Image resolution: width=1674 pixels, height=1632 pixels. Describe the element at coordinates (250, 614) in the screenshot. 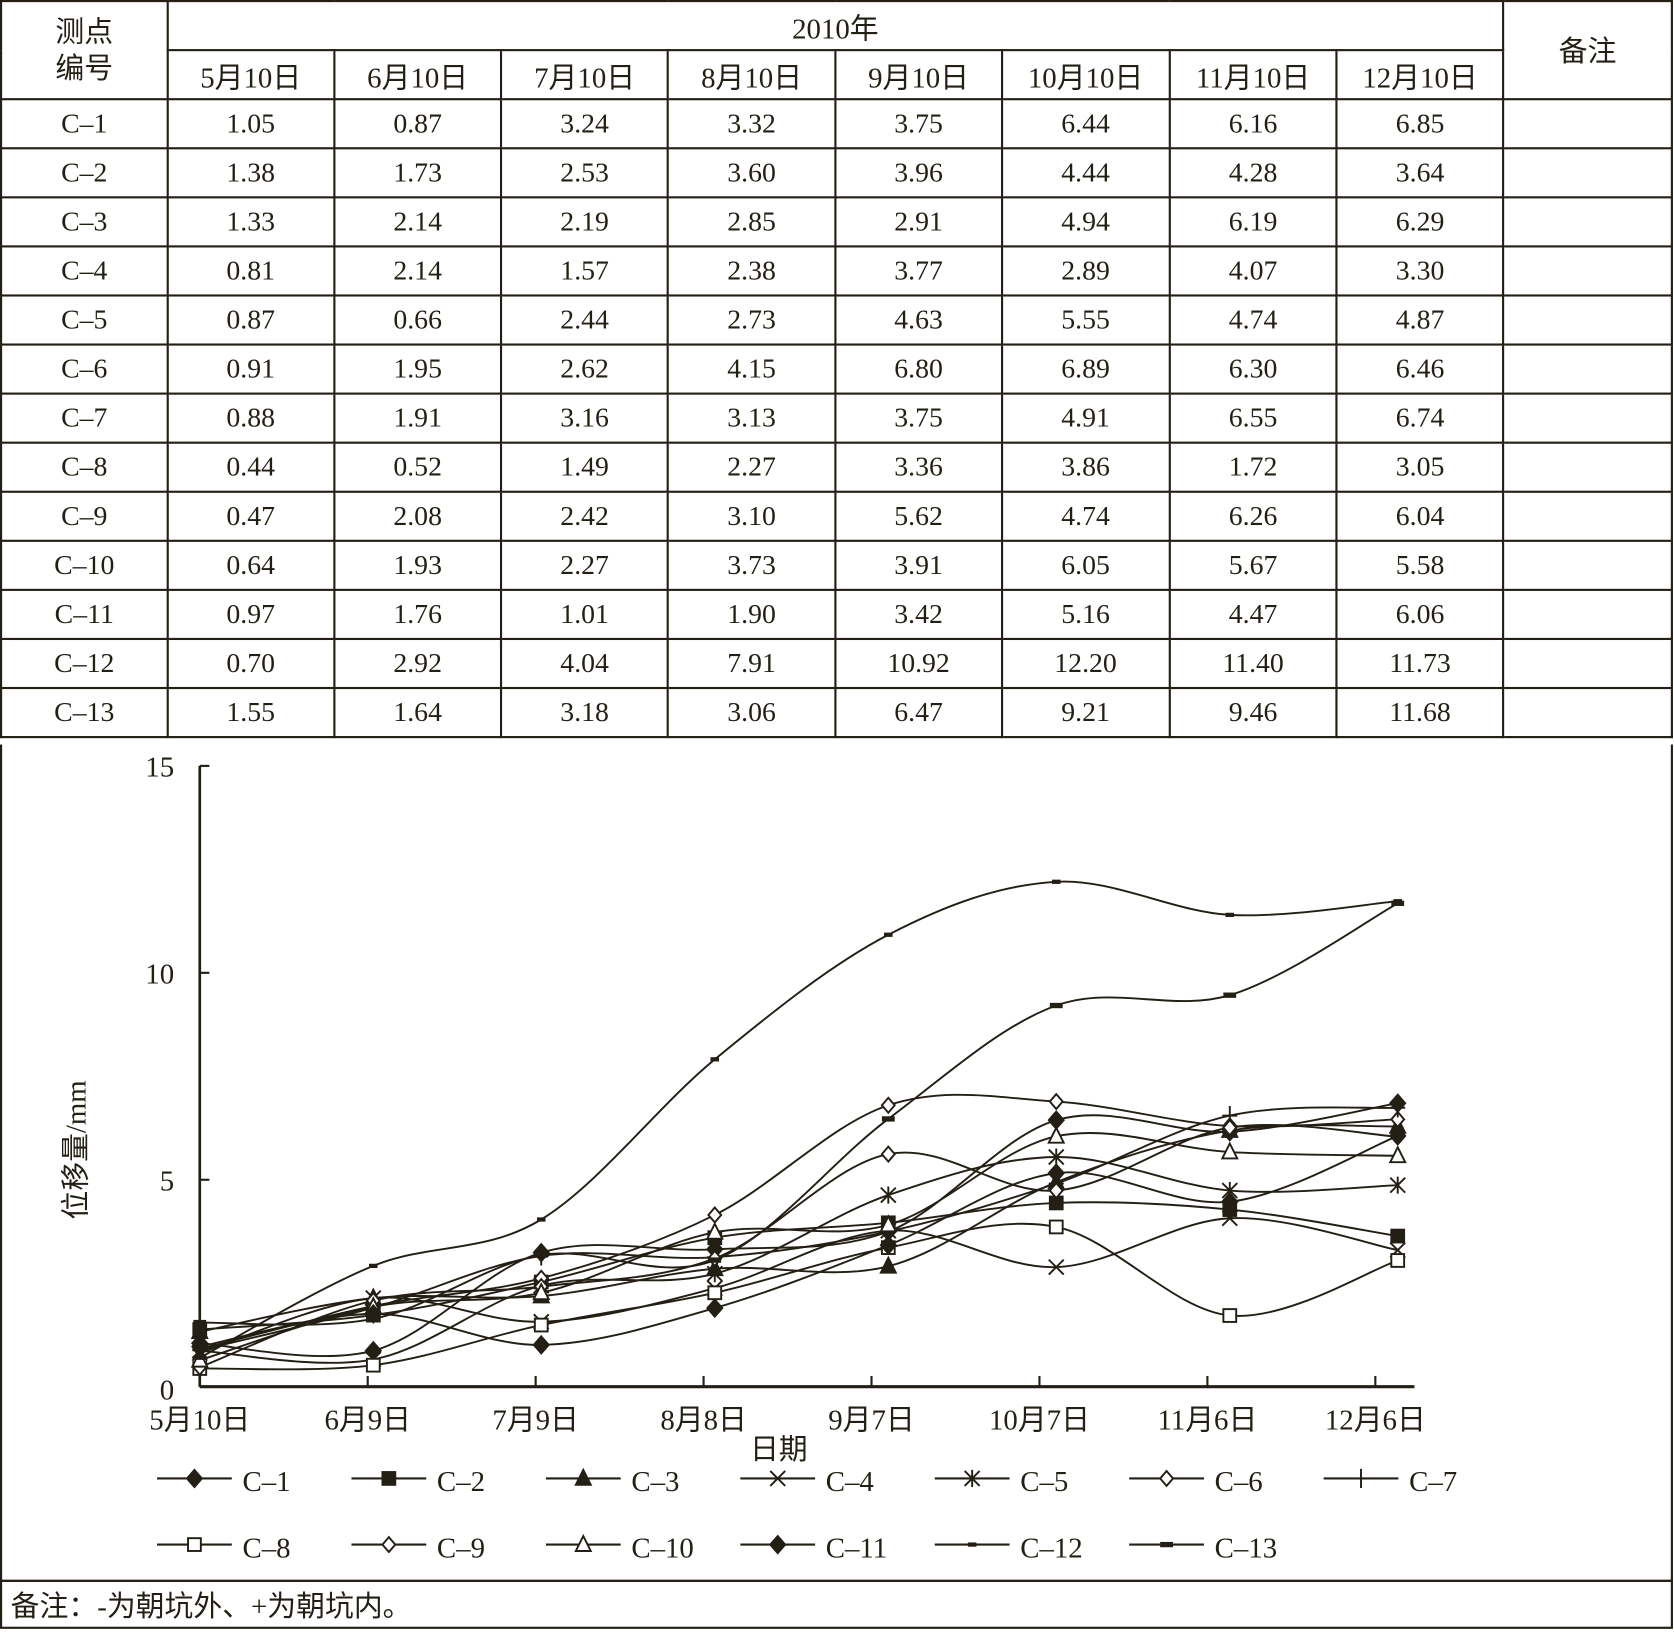

I see `value-cell: 0.97` at that location.